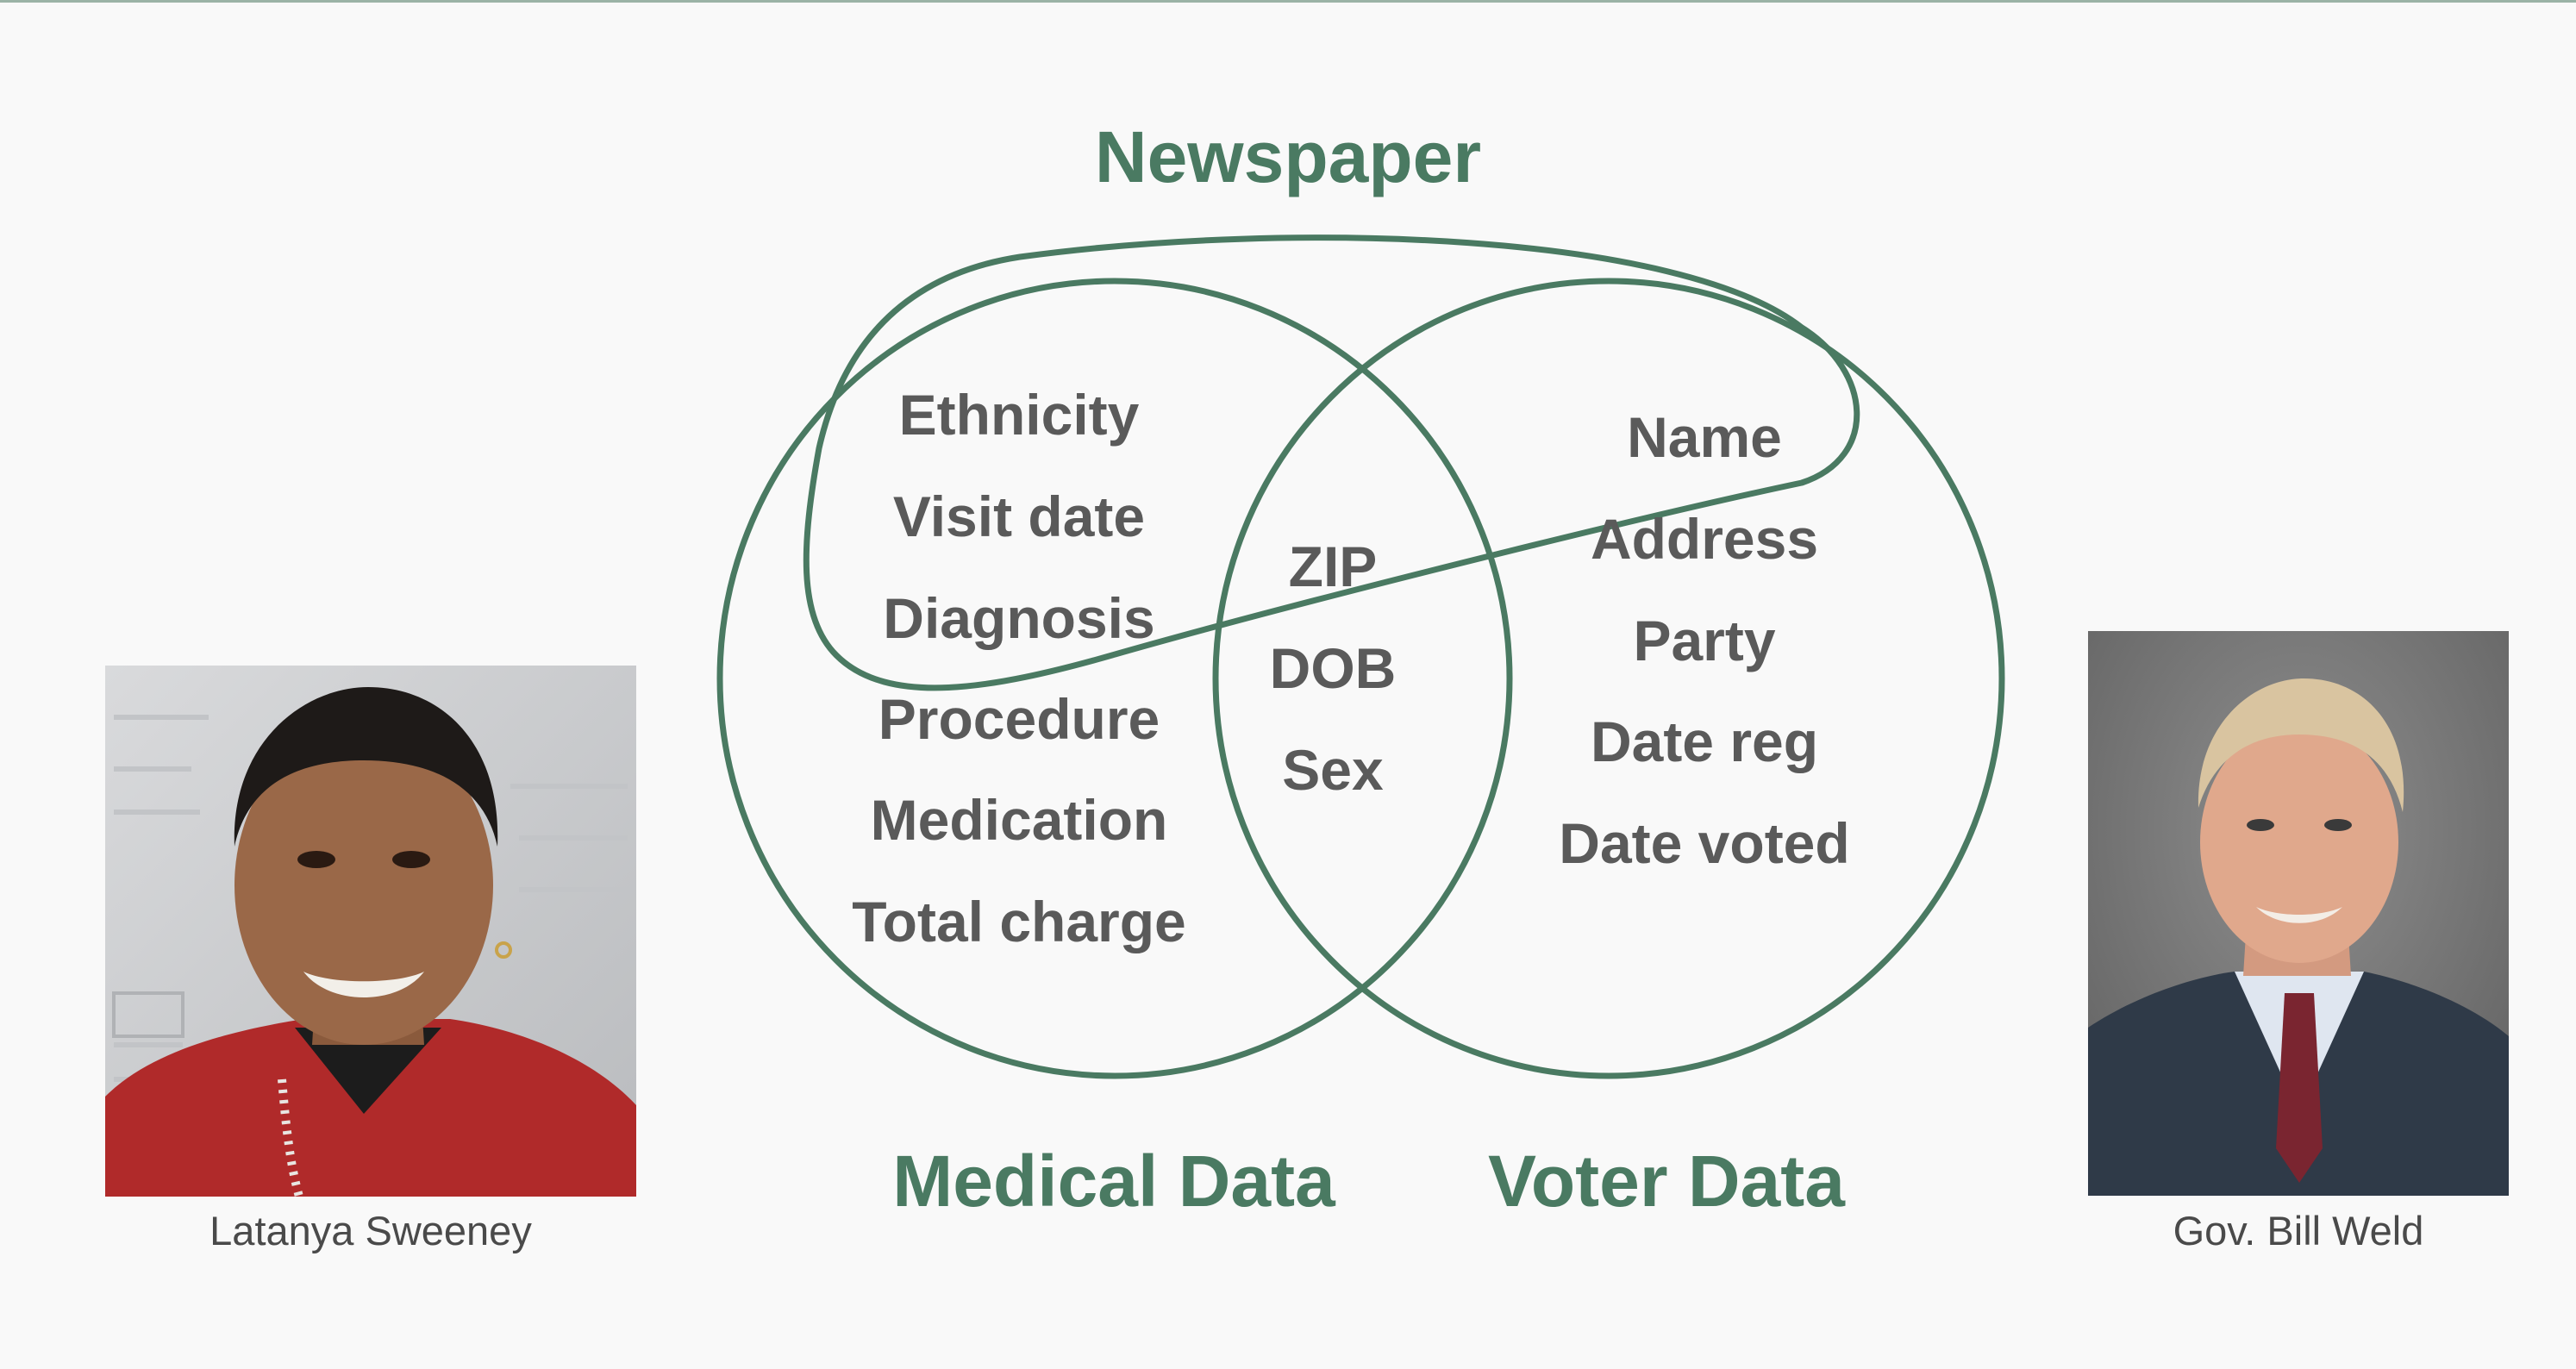 The width and height of the screenshot is (2576, 1369). Describe the element at coordinates (1019, 618) in the screenshot. I see `medical-item: Diagnosis` at that location.